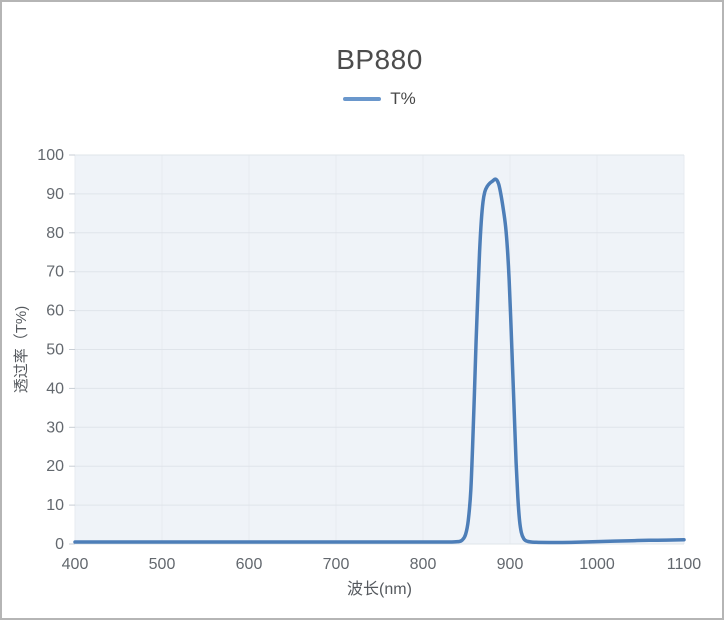 This screenshot has height=620, width=724. Describe the element at coordinates (75, 564) in the screenshot. I see `x-tick-label: 400` at that location.